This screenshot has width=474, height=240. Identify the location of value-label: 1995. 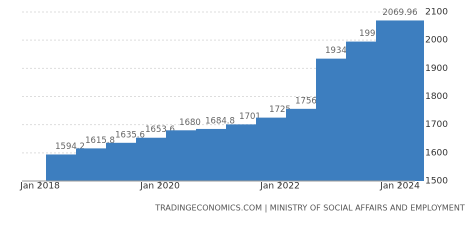
(370, 34).